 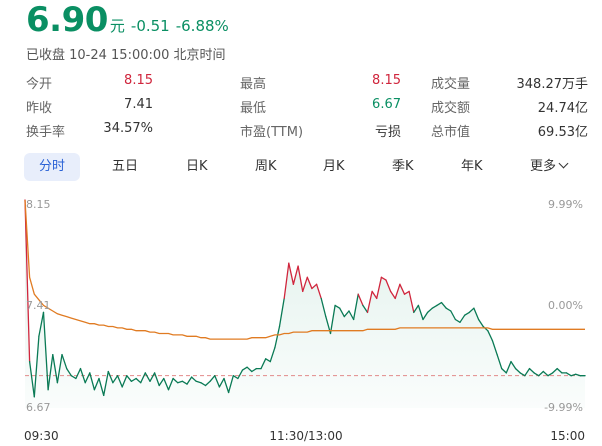 I want to click on stats-row: 今开 8.15 最高 8.15 成交量 348.27万手, so click(x=307, y=82).